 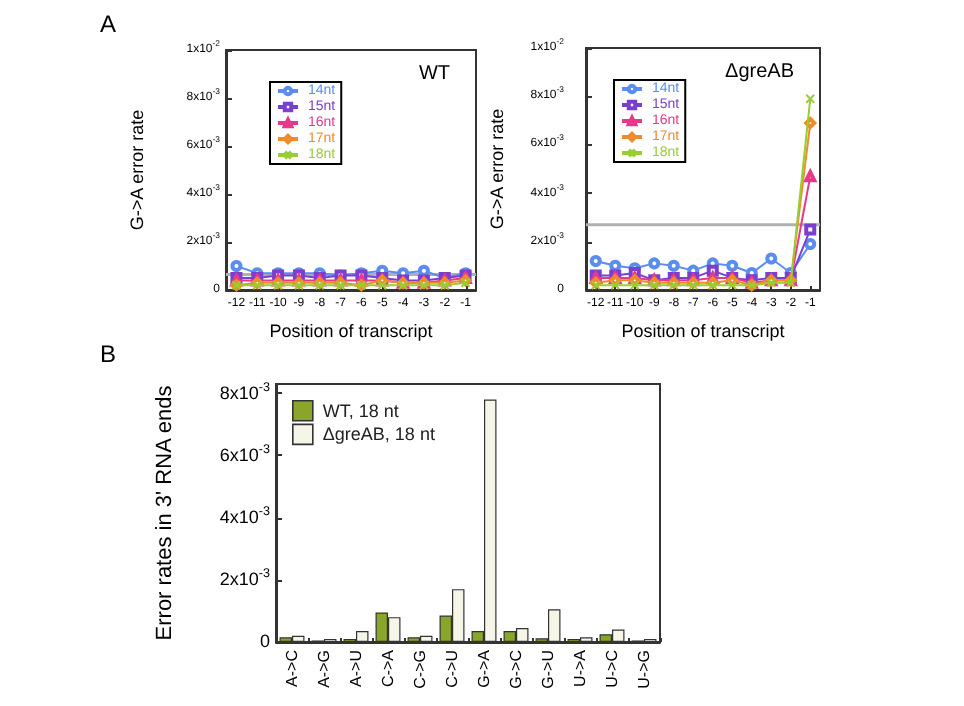 What do you see at coordinates (548, 669) in the screenshot?
I see `x-tick-label: G->U` at bounding box center [548, 669].